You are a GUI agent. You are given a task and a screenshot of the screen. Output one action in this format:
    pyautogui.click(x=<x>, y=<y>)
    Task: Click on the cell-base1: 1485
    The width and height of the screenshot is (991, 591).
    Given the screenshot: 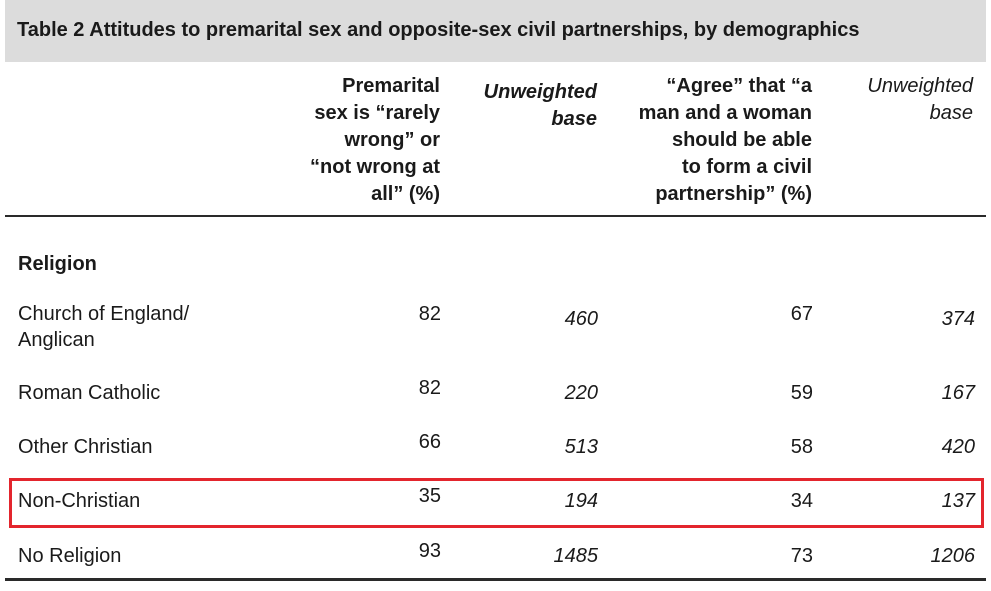 What is the action you would take?
    pyautogui.click(x=576, y=556)
    